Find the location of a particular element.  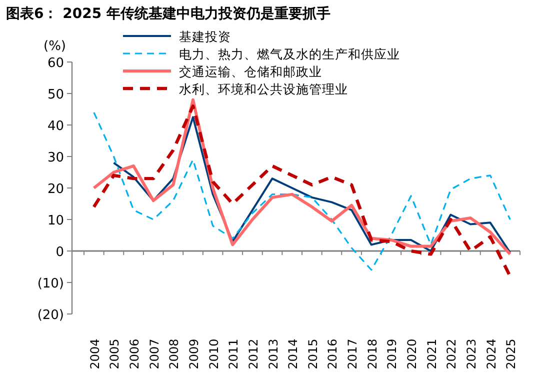

y-tick-label: (20) is located at coordinates (50, 315).